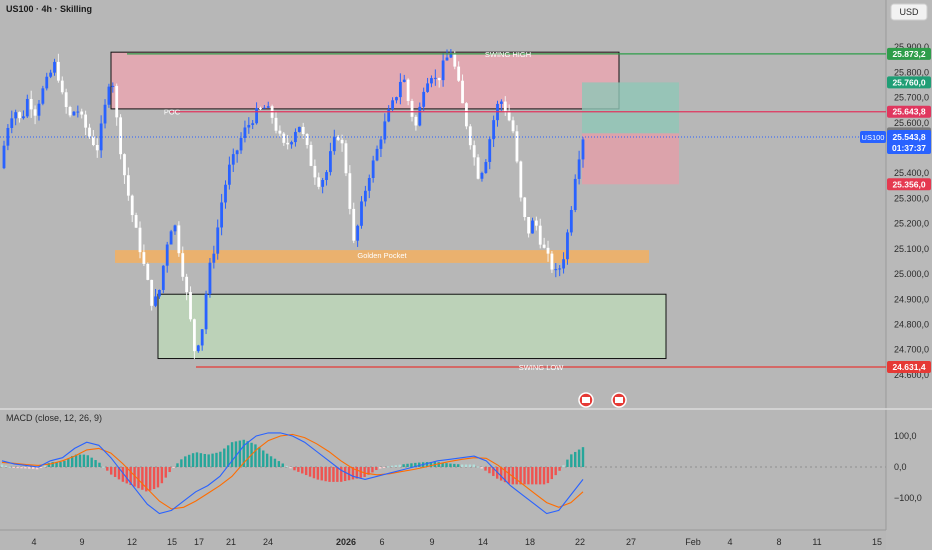 This screenshot has width=932, height=550. Describe the element at coordinates (54, 418) in the screenshot. I see `macd-title: MACD (close, 12, 26, 9)` at that location.